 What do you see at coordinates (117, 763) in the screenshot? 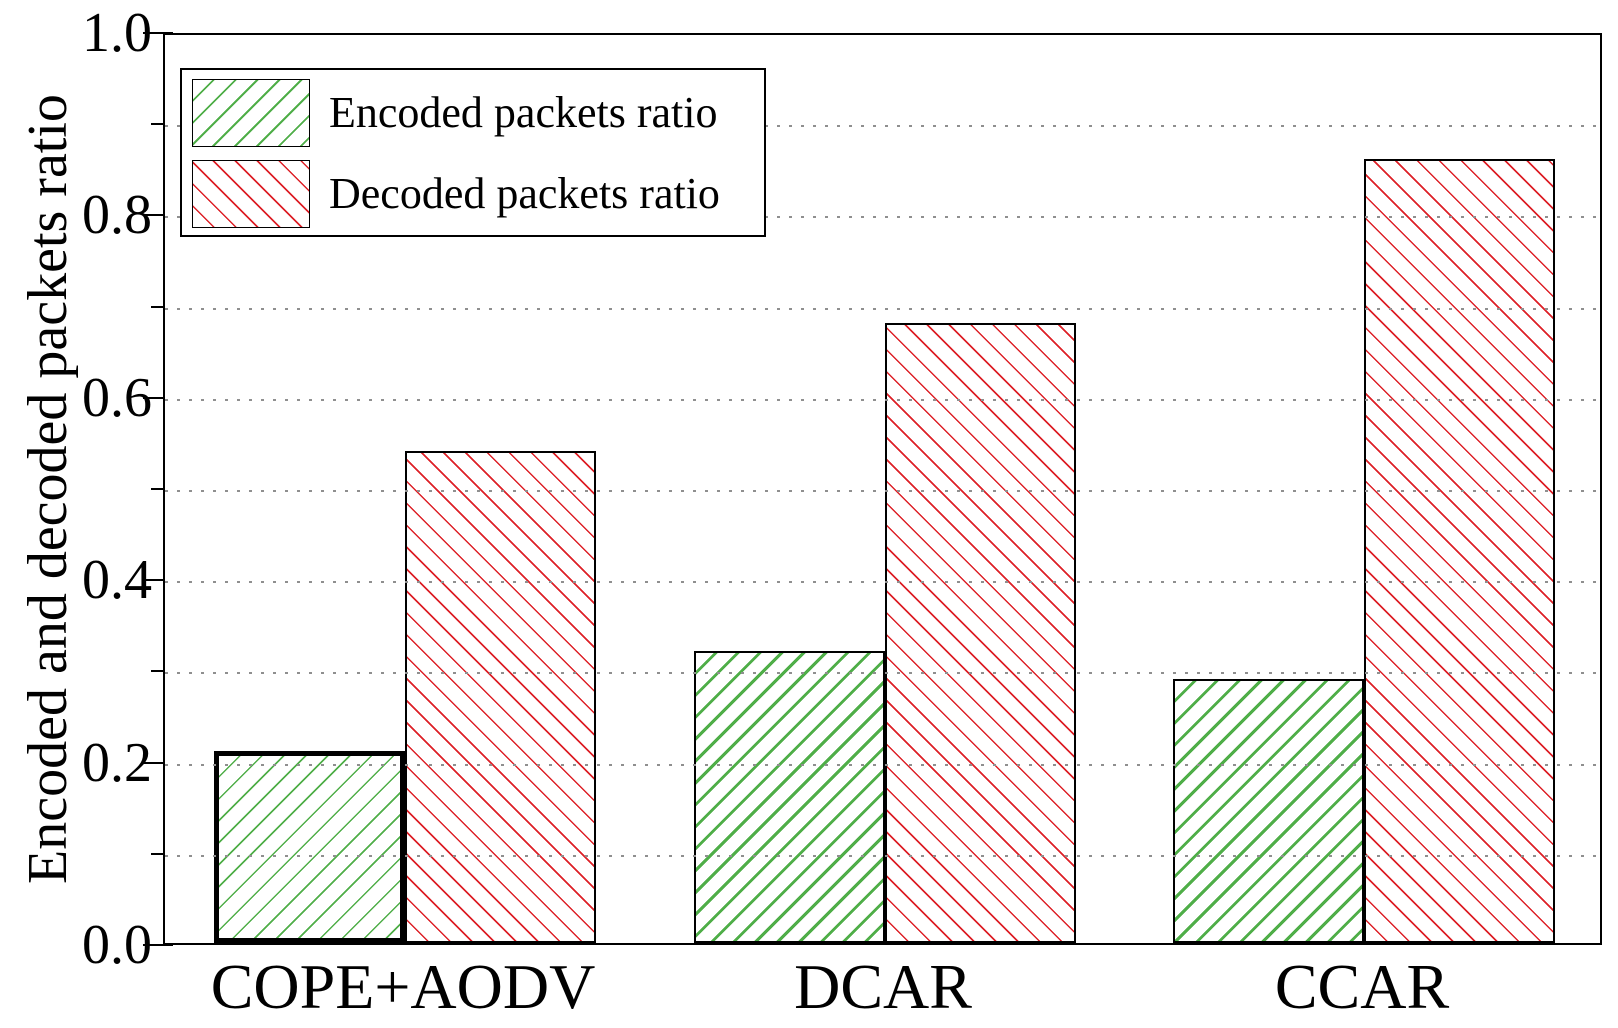
I see `y-tick-label: 0.2` at bounding box center [117, 763].